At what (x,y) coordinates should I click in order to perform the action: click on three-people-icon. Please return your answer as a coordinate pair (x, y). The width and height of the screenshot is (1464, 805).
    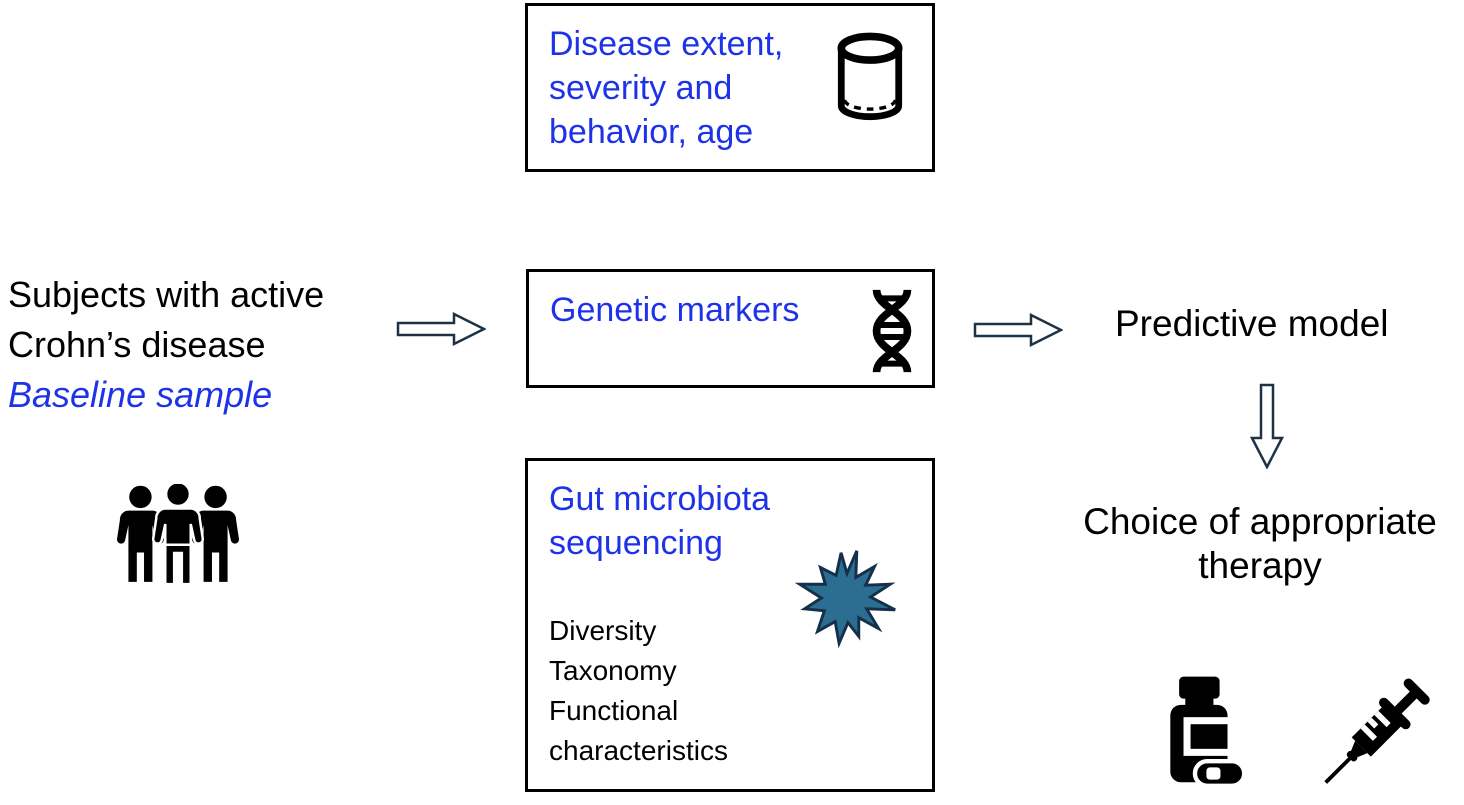
    Looking at the image, I should click on (178, 534).